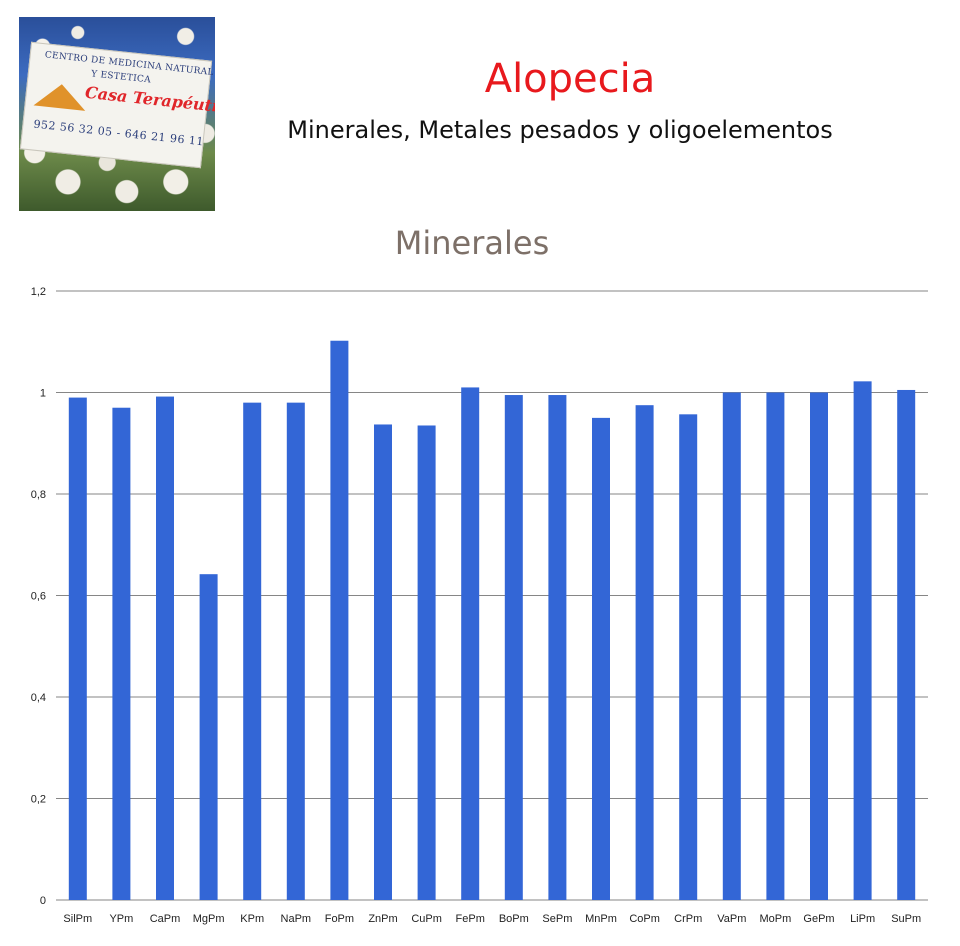 The height and width of the screenshot is (946, 960). Describe the element at coordinates (513, 647) in the screenshot. I see `bar-bopm` at that location.